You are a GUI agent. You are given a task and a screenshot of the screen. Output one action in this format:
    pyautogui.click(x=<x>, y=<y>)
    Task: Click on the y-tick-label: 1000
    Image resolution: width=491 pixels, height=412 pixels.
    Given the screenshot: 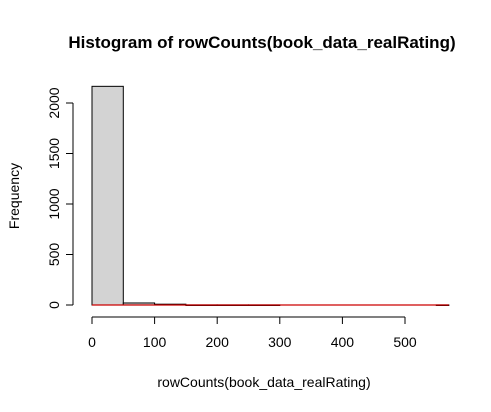 What is the action you would take?
    pyautogui.click(x=54, y=203)
    